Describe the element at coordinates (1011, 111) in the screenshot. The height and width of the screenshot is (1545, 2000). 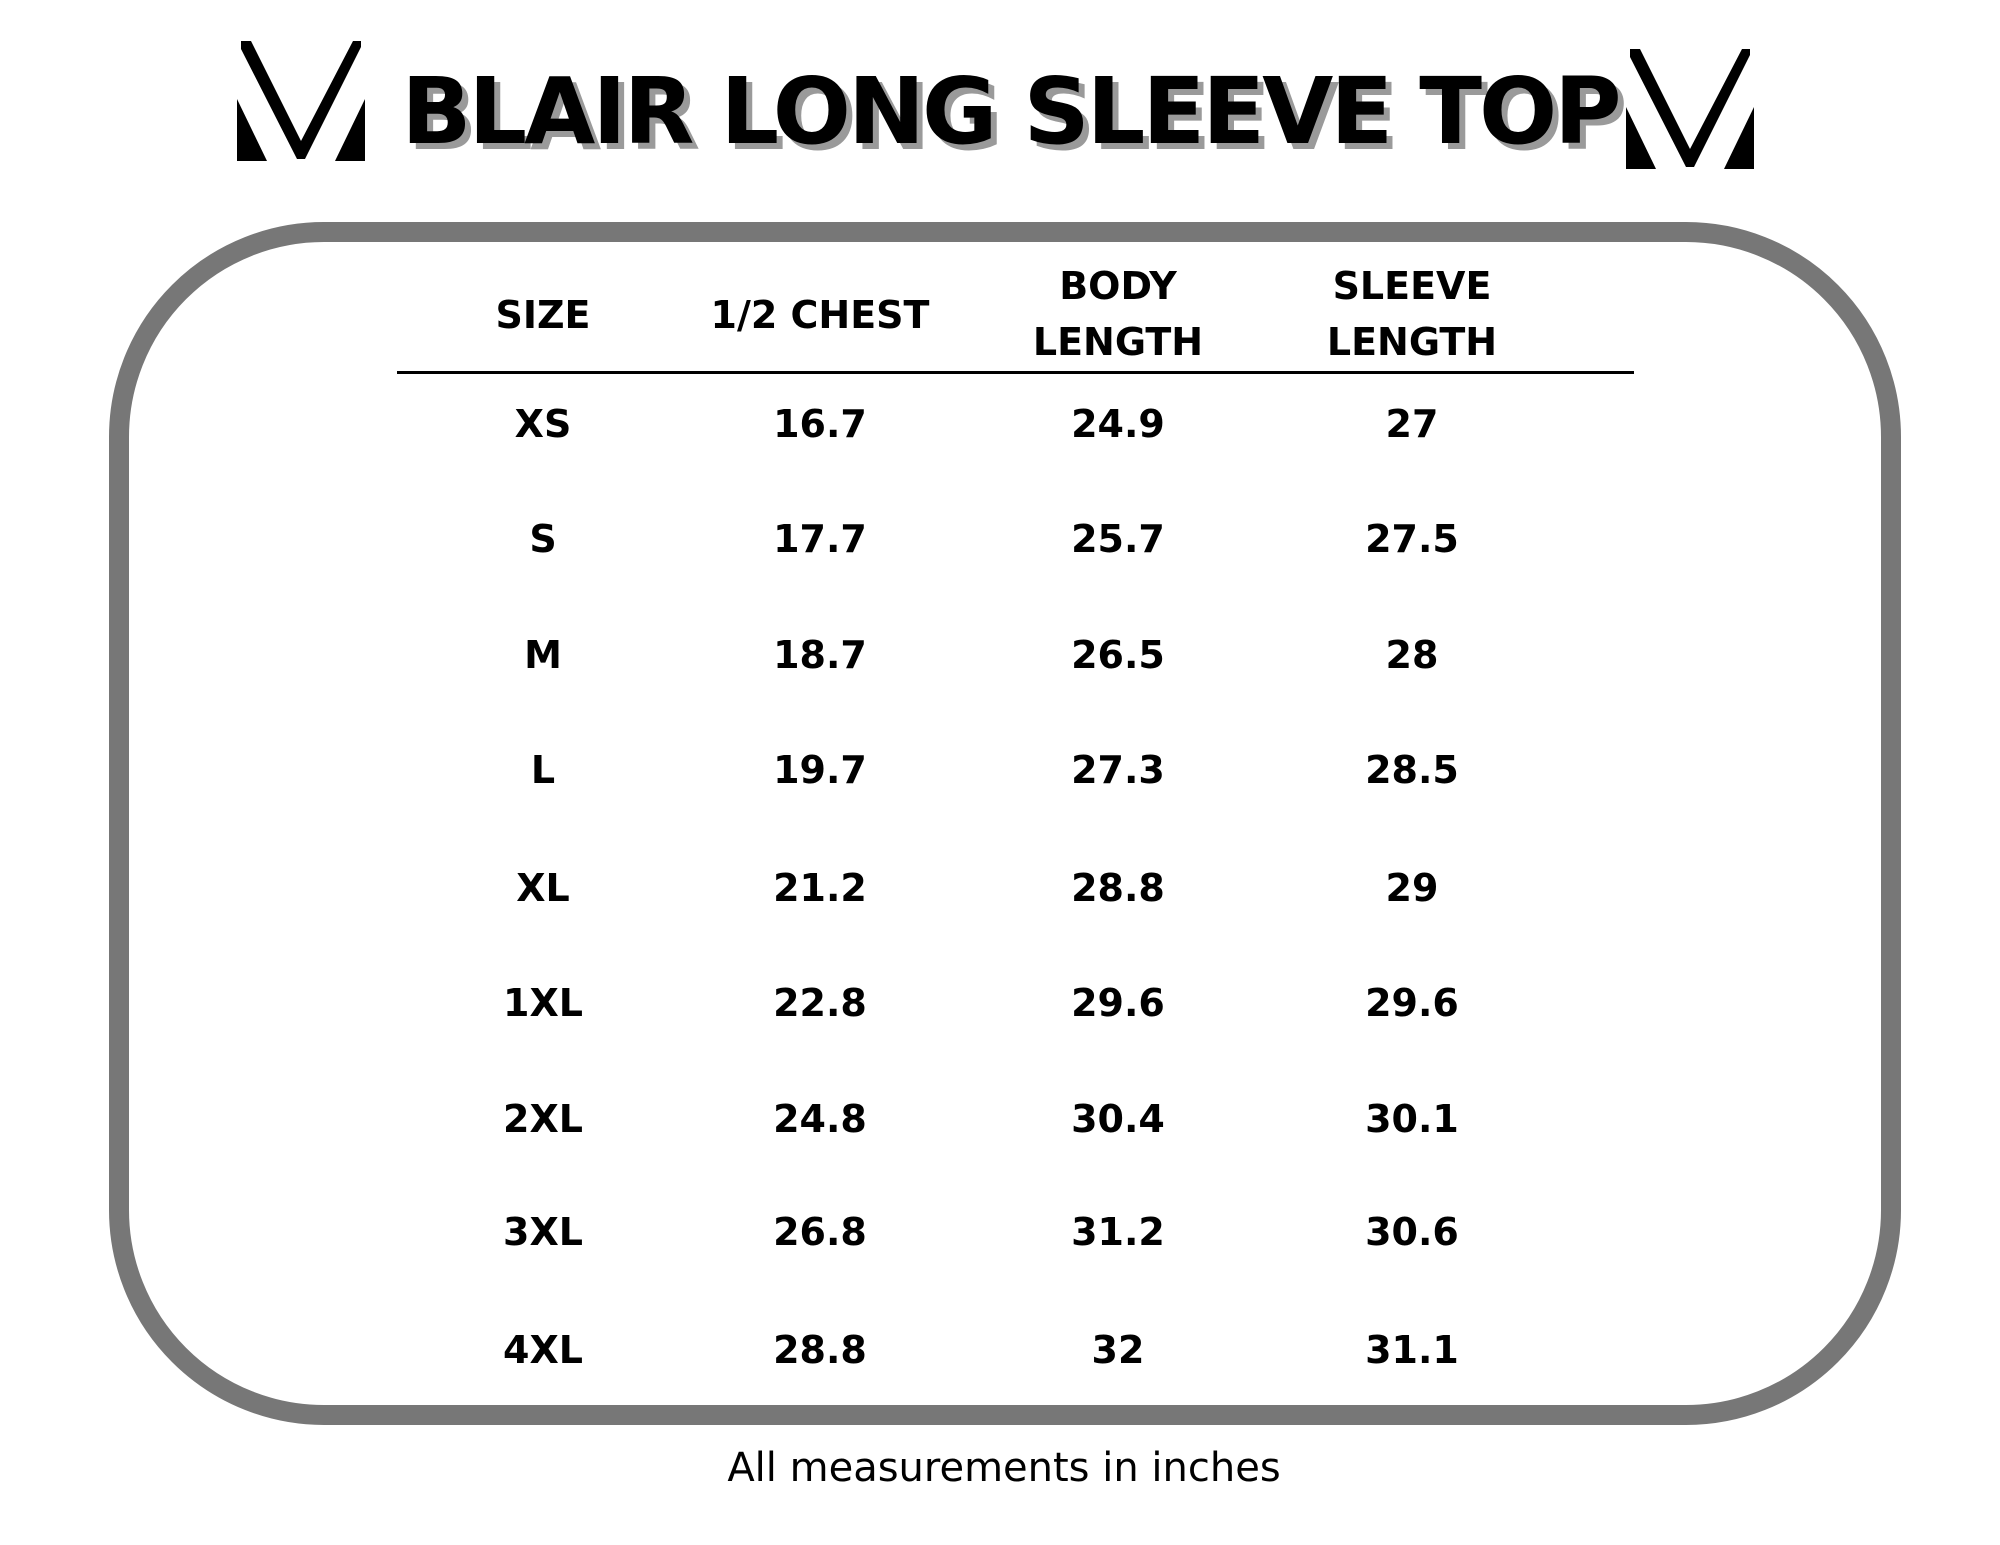
I see `page-title: BLAIR LONG SLEEVE TOP` at that location.